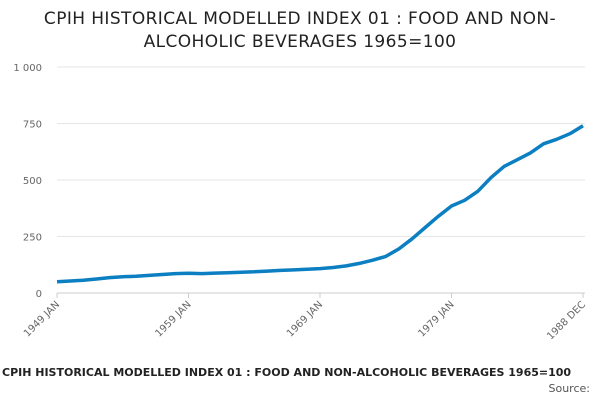  What do you see at coordinates (437, 319) in the screenshot?
I see `x-tick-label: 1979 JAN` at bounding box center [437, 319].